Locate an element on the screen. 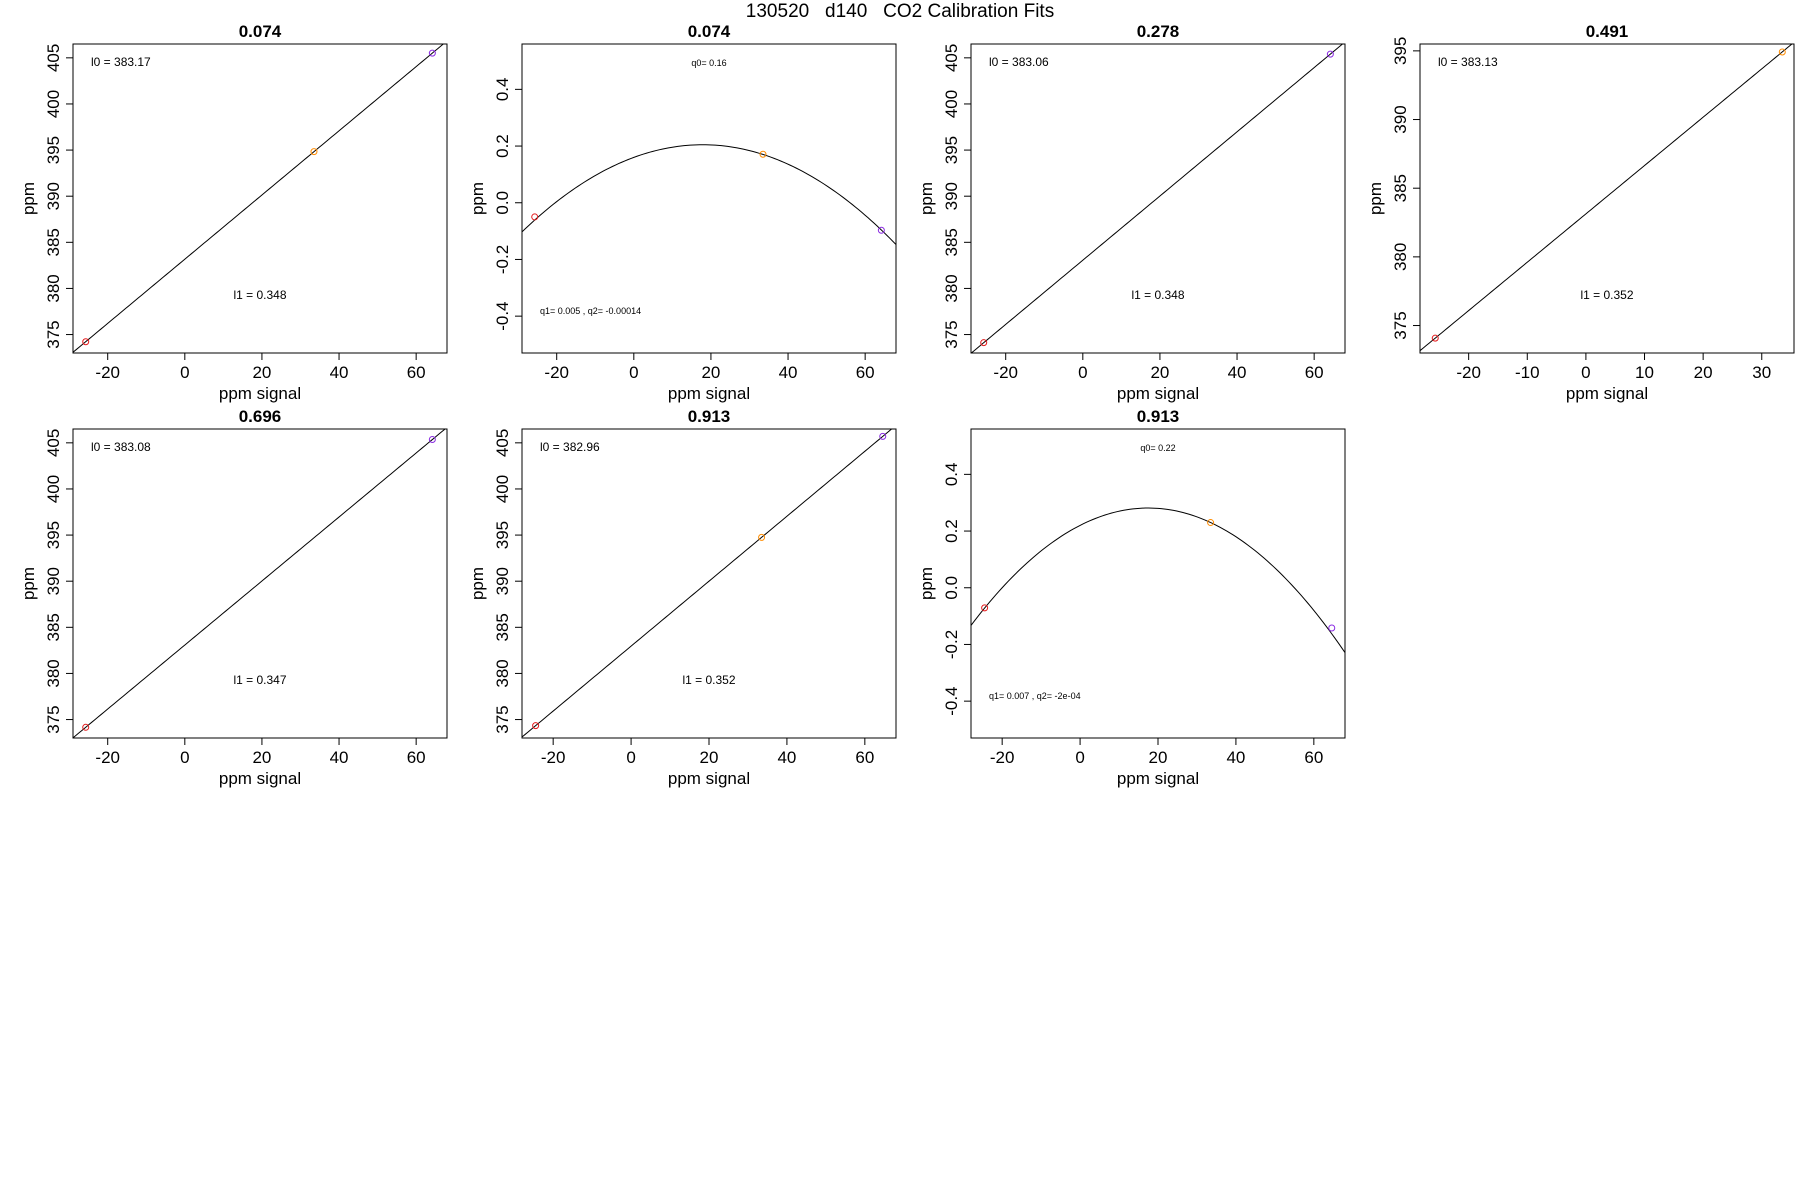 This screenshot has width=1800, height=1200. fit-annotation-top: q0= 0.16 is located at coordinates (708, 63).